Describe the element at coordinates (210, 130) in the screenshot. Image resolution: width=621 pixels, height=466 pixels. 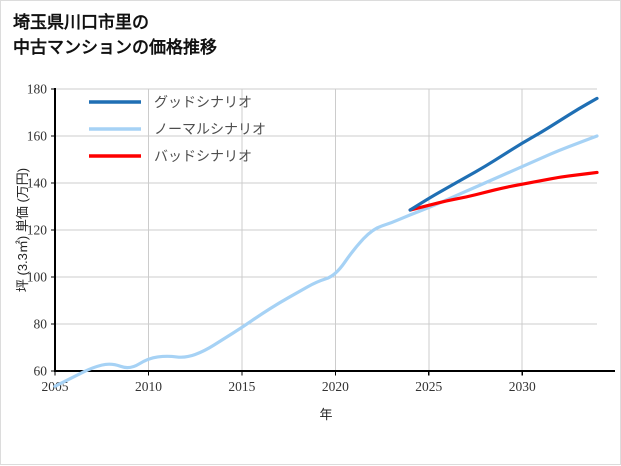
I see `legend-label: ノーマルシナリオ` at that location.